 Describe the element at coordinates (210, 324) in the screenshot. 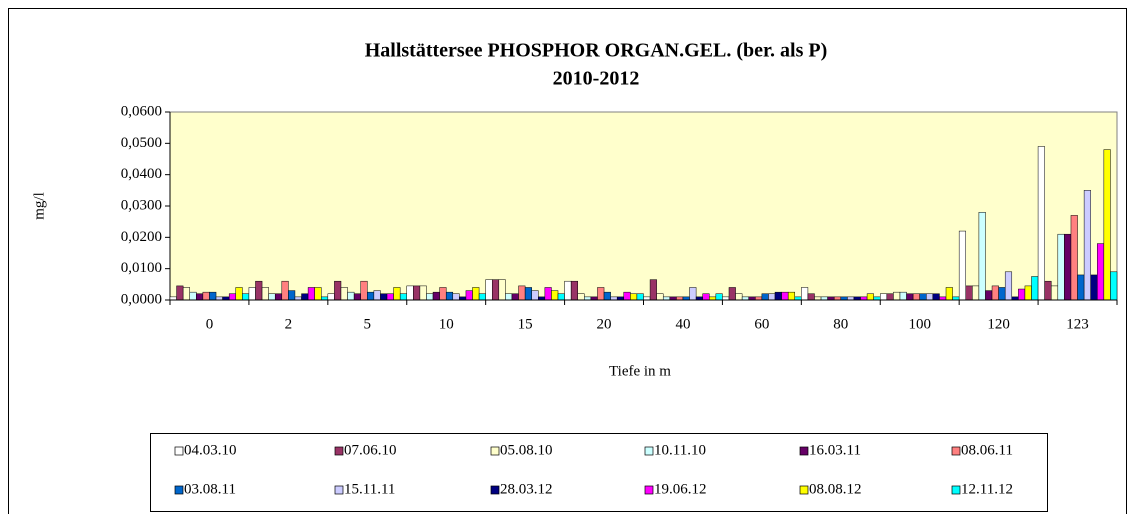

I see `x-tick-label: 0` at that location.